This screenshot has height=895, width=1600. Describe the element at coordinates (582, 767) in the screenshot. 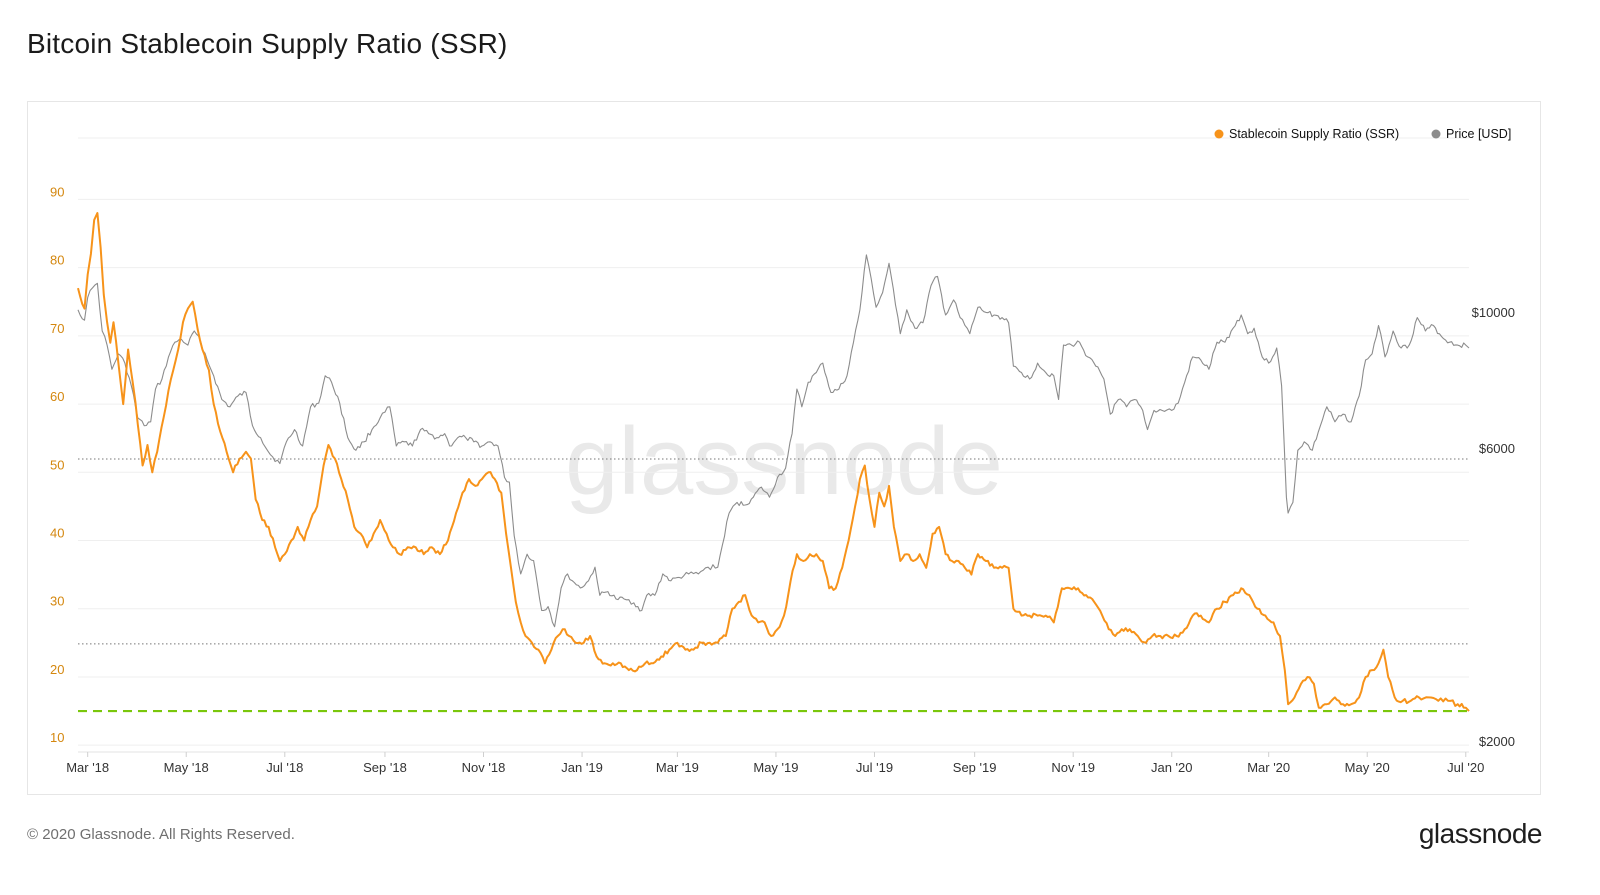

I see `x-tick-label: Jan '19` at that location.